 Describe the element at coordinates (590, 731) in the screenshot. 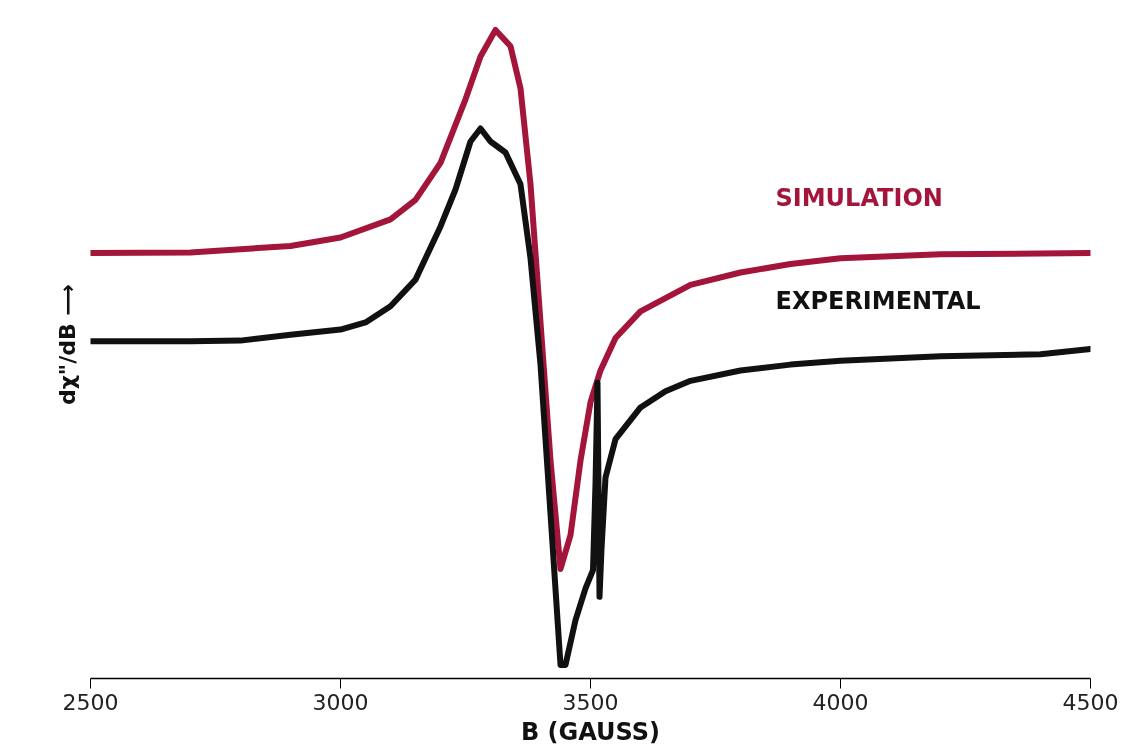

I see `x-axis-title: B (GAUSS)` at that location.